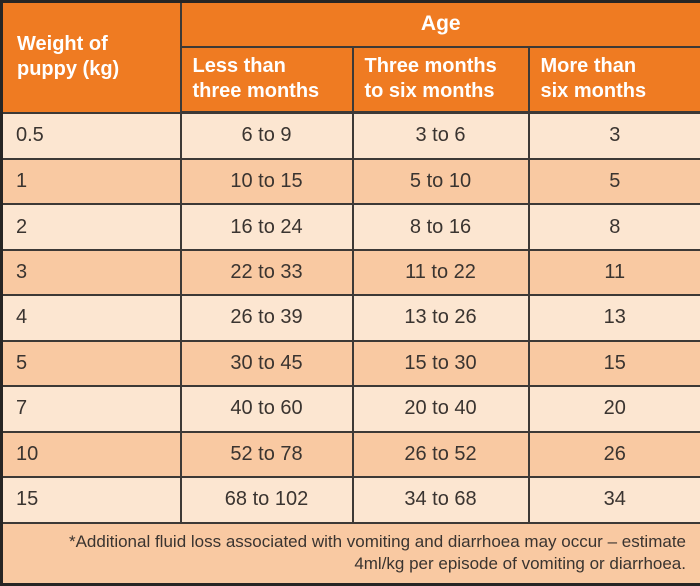 The height and width of the screenshot is (586, 700). What do you see at coordinates (266, 227) in the screenshot?
I see `value-cell: 16 to 24` at bounding box center [266, 227].